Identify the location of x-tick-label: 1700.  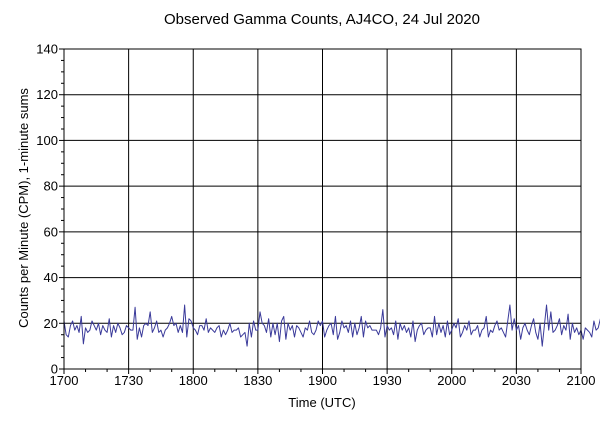
(64, 380).